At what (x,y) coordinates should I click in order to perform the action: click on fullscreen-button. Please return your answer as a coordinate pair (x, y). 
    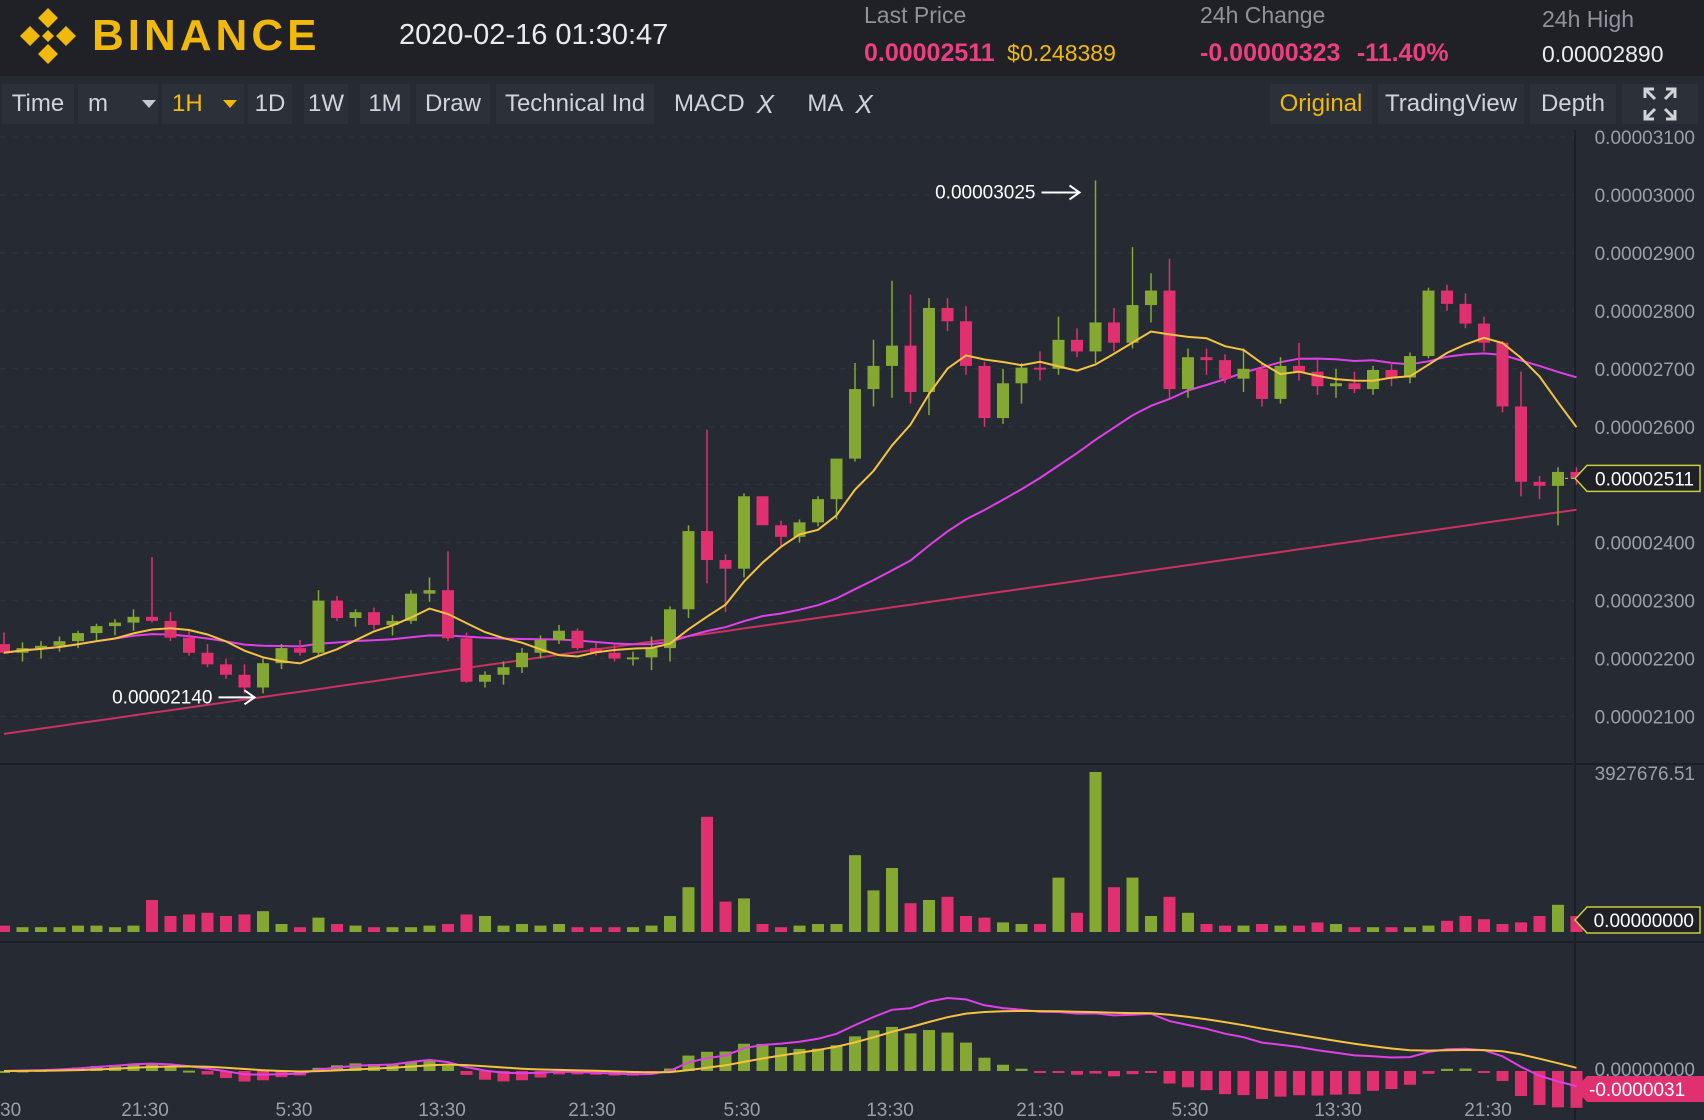
    Looking at the image, I should click on (1660, 104).